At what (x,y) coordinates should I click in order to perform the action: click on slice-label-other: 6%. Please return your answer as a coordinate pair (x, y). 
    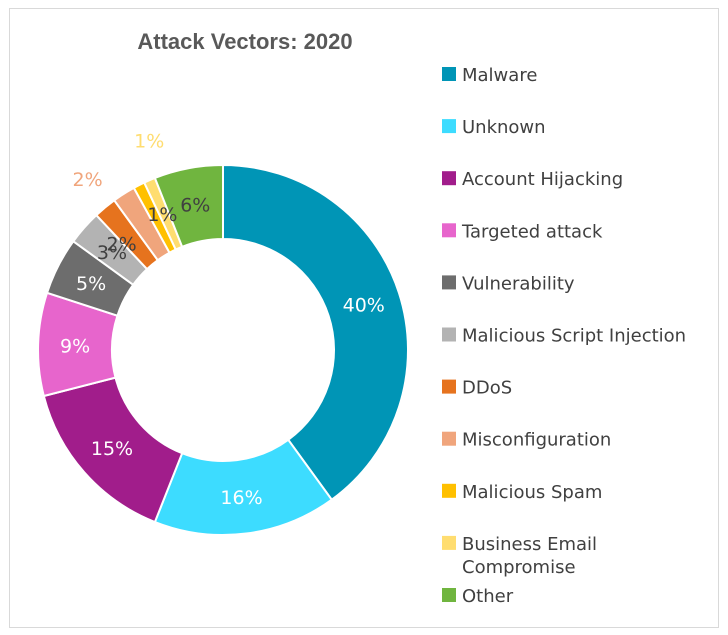
    Looking at the image, I should click on (195, 206).